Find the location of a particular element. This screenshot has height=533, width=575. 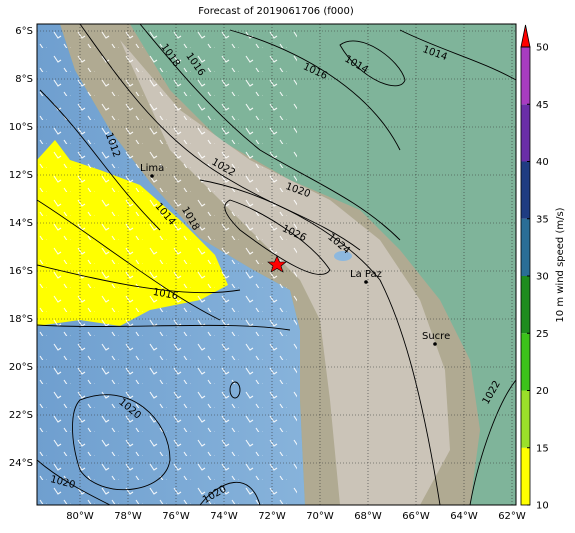

lon-tick-label: 70°W is located at coordinates (320, 516).